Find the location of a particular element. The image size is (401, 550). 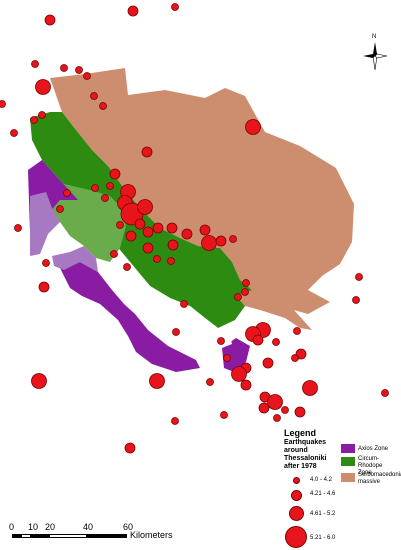

north-arrow: N is located at coordinates (375, 54).